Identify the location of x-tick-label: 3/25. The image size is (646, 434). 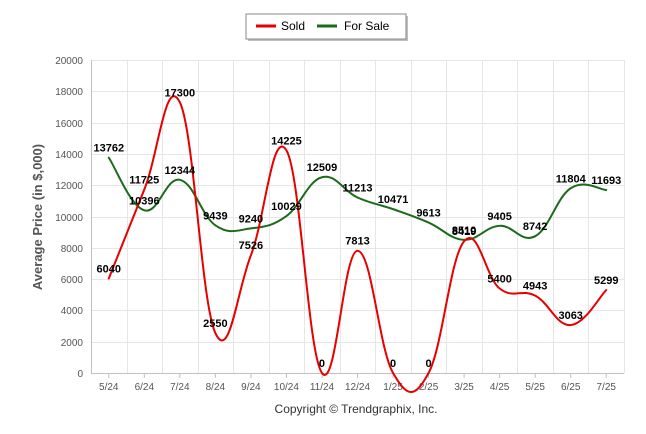
(464, 387).